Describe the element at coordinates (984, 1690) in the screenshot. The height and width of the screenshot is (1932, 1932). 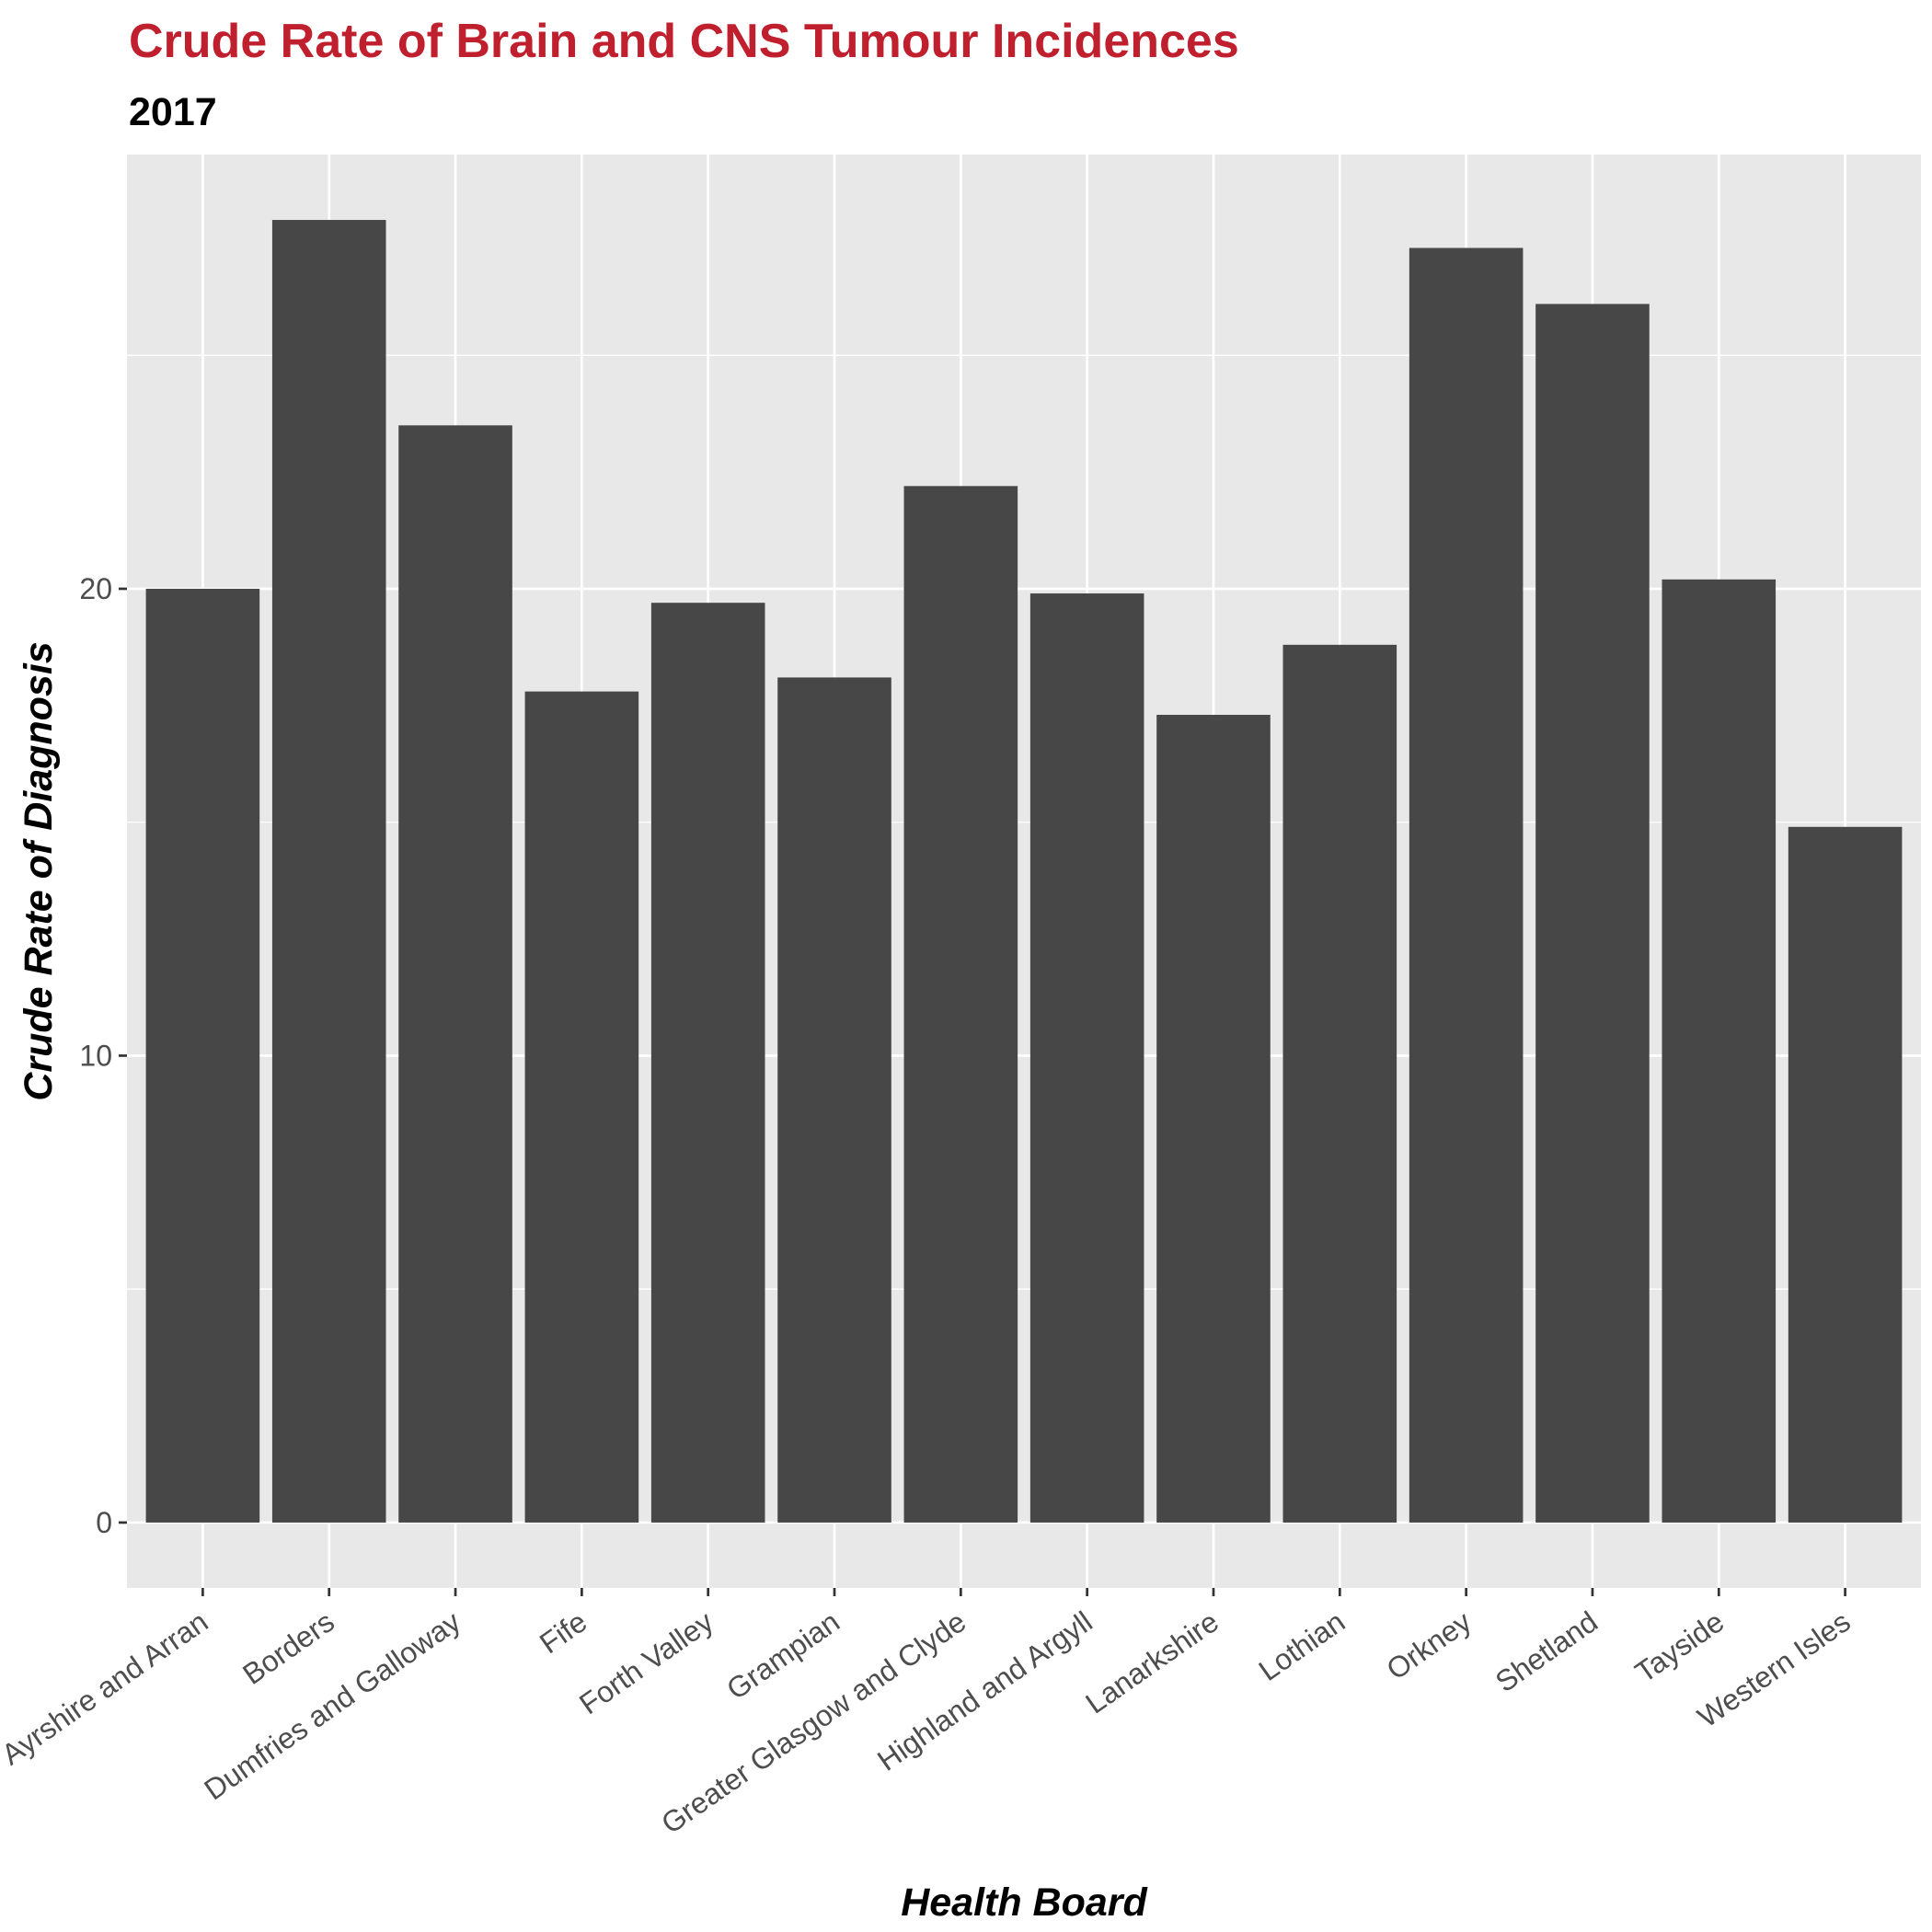
I see `x-tick-label: Highland and Argyll` at that location.